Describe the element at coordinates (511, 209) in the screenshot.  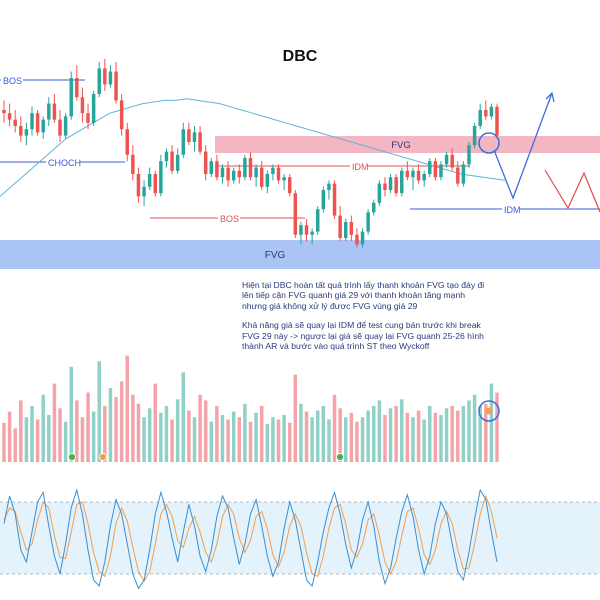
I see `idm-right-label-bg` at that location.